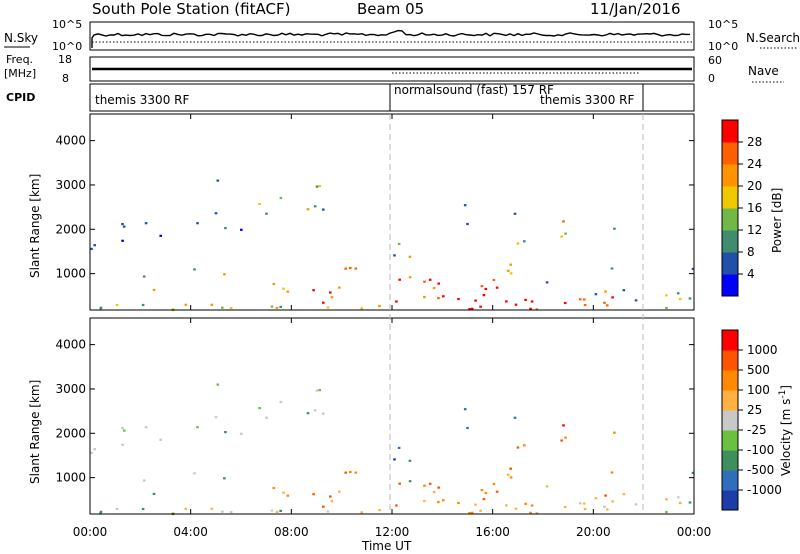 The image size is (800, 554). What do you see at coordinates (715, 60) in the screenshot?
I see `nave-tick-top: 60` at bounding box center [715, 60].